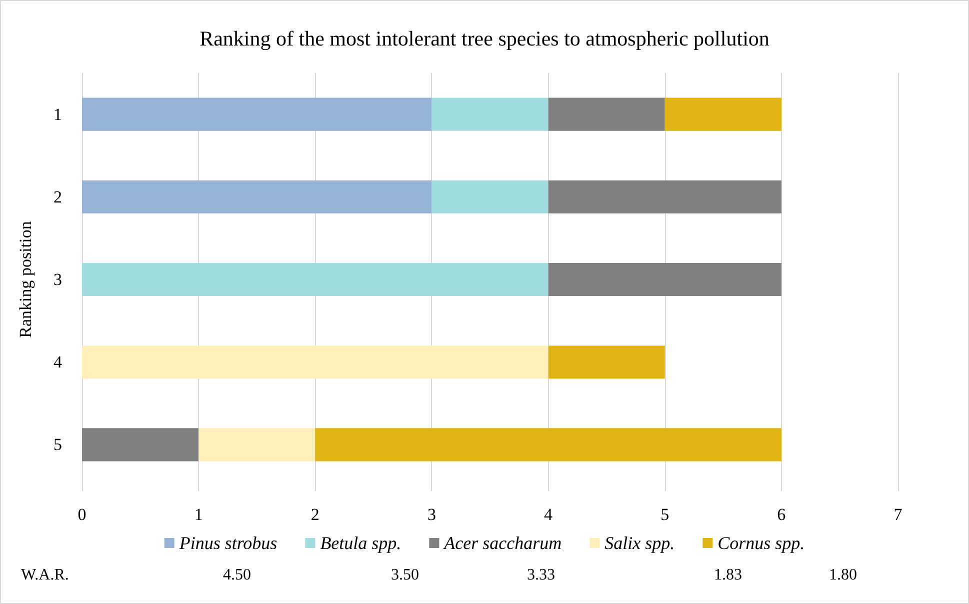 Image resolution: width=969 pixels, height=604 pixels. What do you see at coordinates (198, 514) in the screenshot?
I see `x-tick-label: 1` at bounding box center [198, 514].